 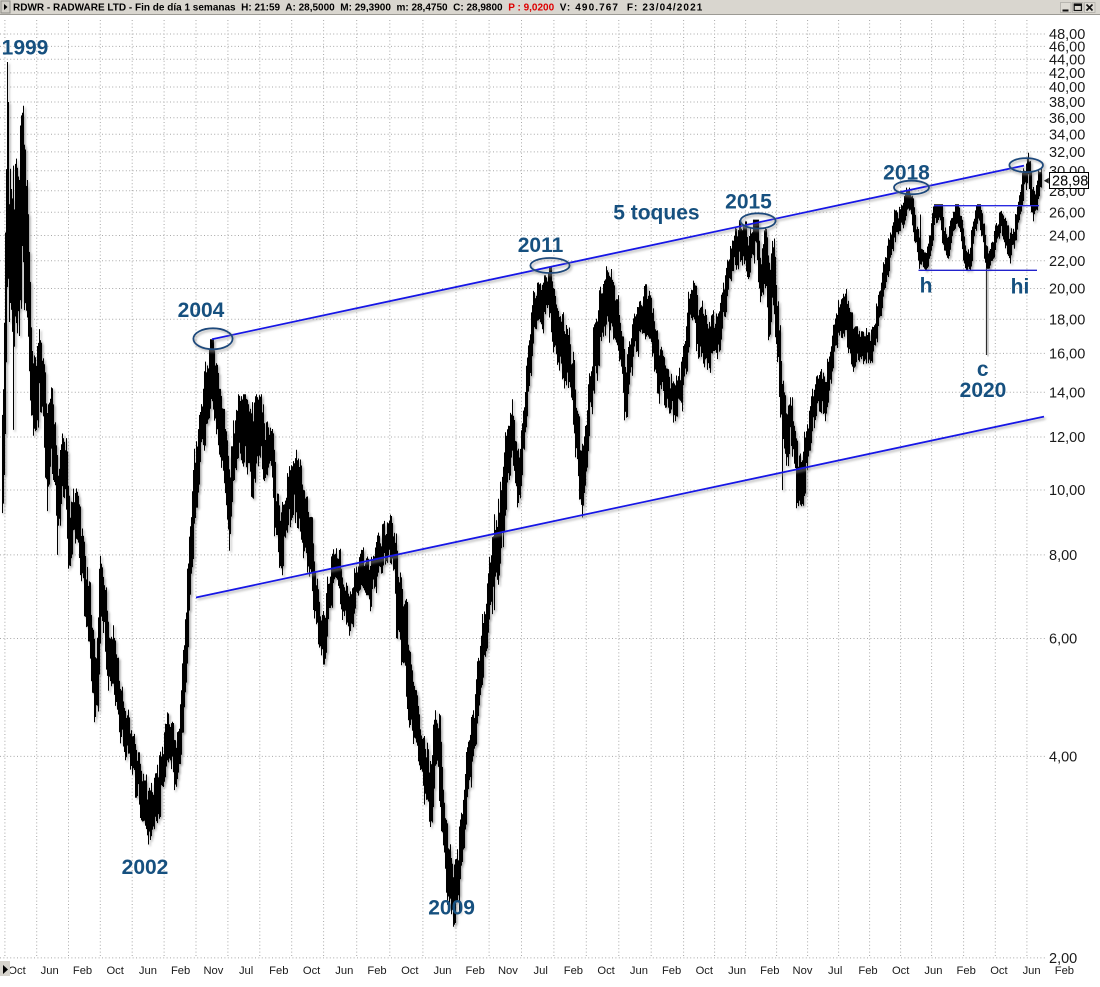 I want to click on svg-text: 16,00, so click(x=1067, y=355).